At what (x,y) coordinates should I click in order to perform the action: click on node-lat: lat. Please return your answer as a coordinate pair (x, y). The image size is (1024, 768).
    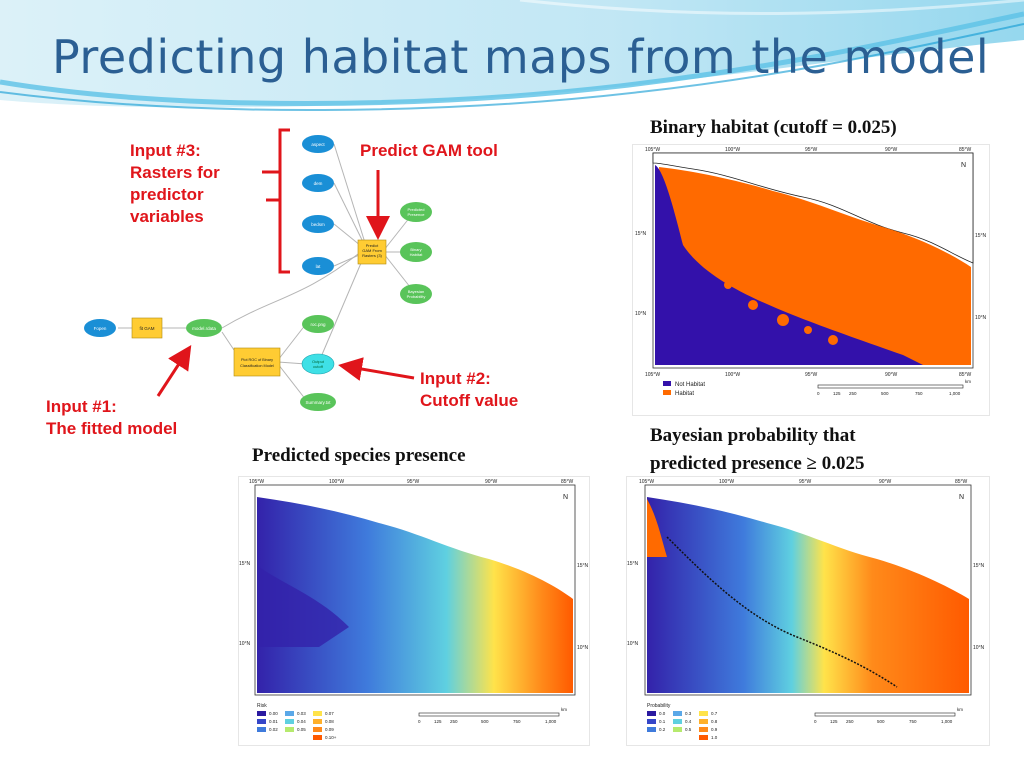
    Looking at the image, I should click on (319, 266).